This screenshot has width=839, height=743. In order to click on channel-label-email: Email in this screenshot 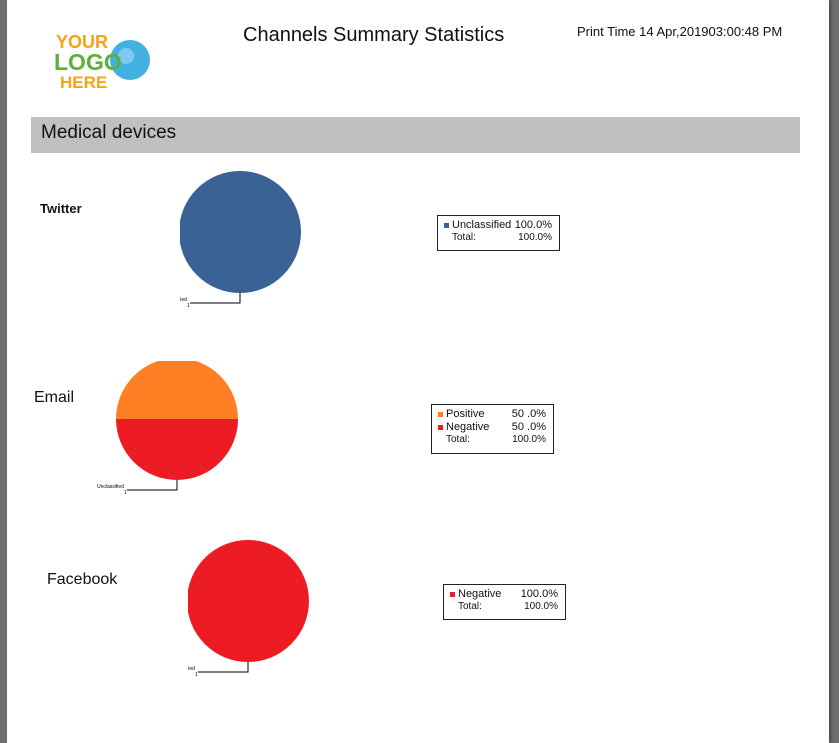, I will do `click(54, 397)`.